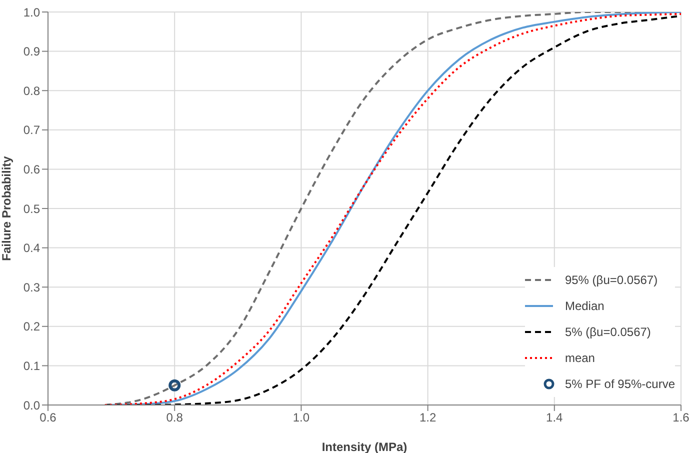 This screenshot has width=689, height=453. Describe the element at coordinates (611, 280) in the screenshot. I see `legend-label: 95% (βu=0.0567)` at that location.